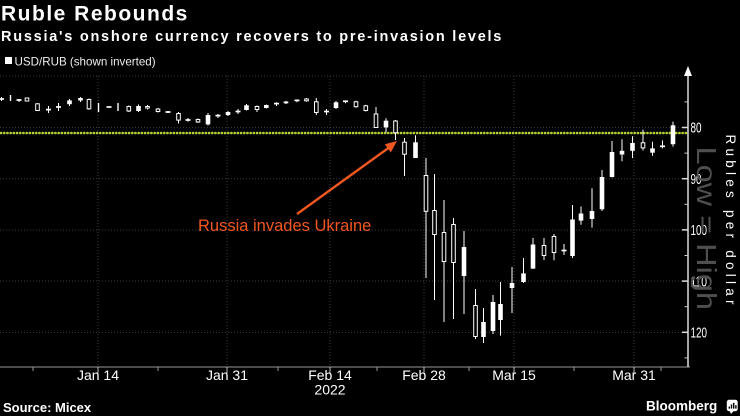 This screenshot has height=416, width=740. Describe the element at coordinates (696, 129) in the screenshot. I see `svg-text: 80` at that location.